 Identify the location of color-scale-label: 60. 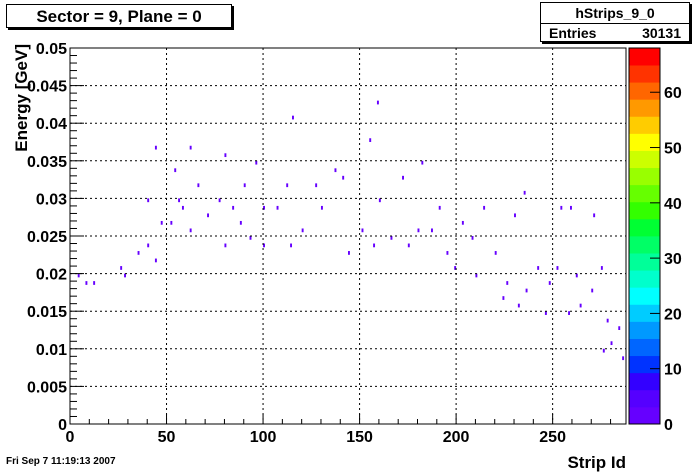
(673, 93).